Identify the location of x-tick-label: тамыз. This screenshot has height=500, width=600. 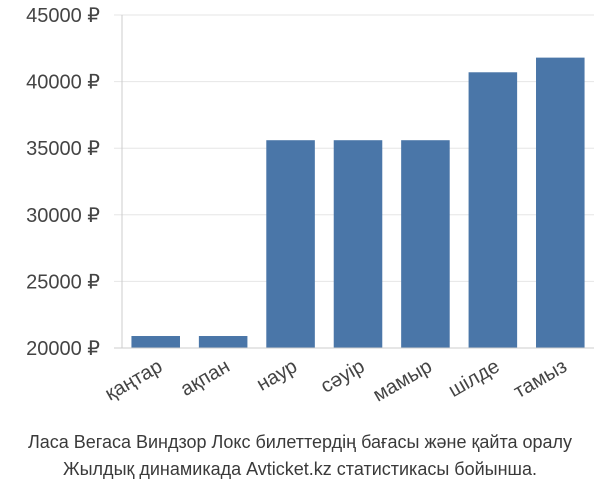
(540, 379).